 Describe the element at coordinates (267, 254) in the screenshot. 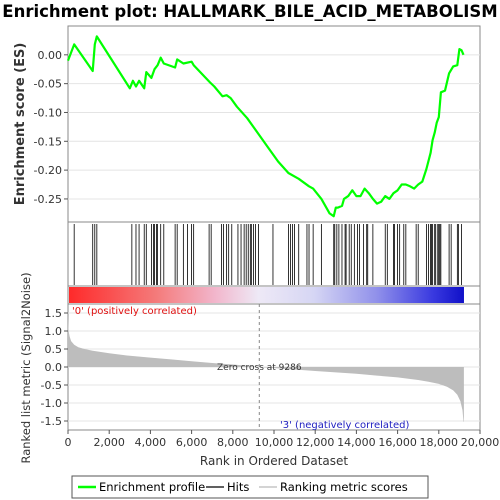

I see `hit-marks` at that location.